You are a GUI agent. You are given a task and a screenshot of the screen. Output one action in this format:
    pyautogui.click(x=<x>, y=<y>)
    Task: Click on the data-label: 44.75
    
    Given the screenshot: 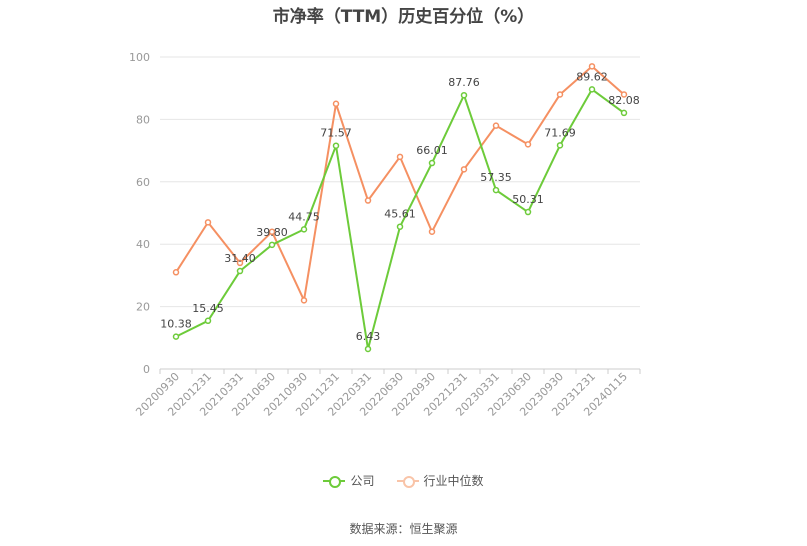 What is the action you would take?
    pyautogui.click(x=304, y=216)
    